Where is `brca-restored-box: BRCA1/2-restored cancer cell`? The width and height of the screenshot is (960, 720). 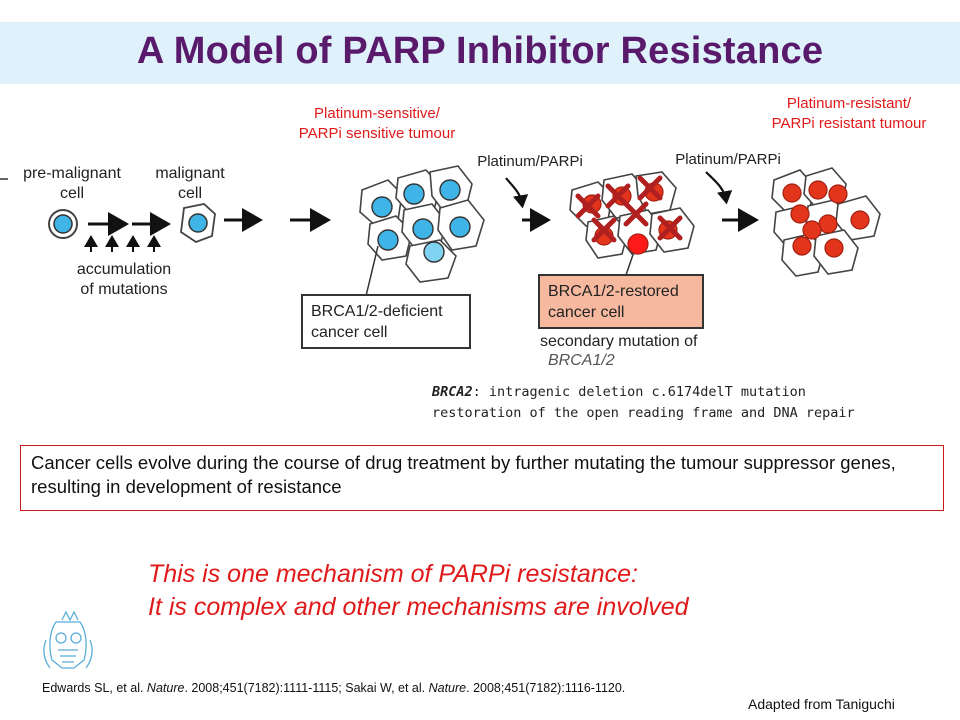 brca-restored-box: BRCA1/2-restored cancer cell is located at coordinates (621, 301).